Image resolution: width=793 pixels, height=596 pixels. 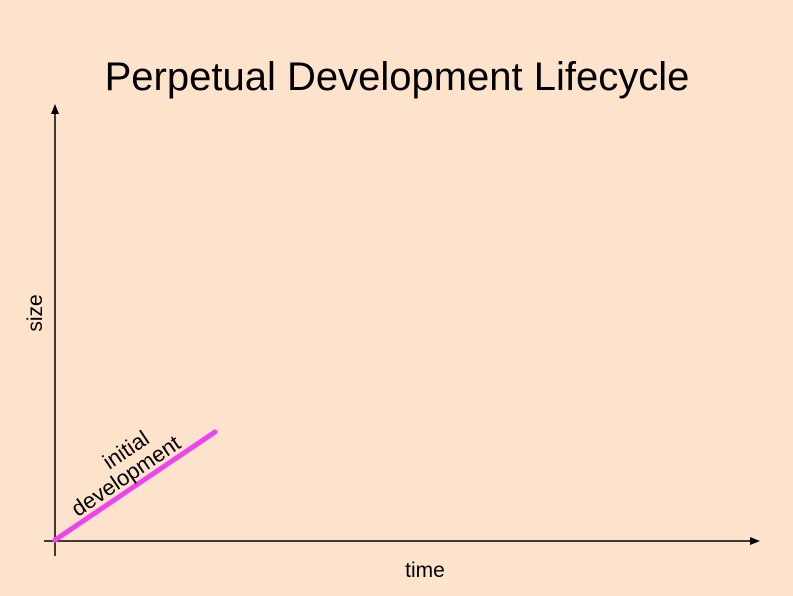 What do you see at coordinates (397, 77) in the screenshot?
I see `slide-title: Perpetual Development Lifecycle` at bounding box center [397, 77].